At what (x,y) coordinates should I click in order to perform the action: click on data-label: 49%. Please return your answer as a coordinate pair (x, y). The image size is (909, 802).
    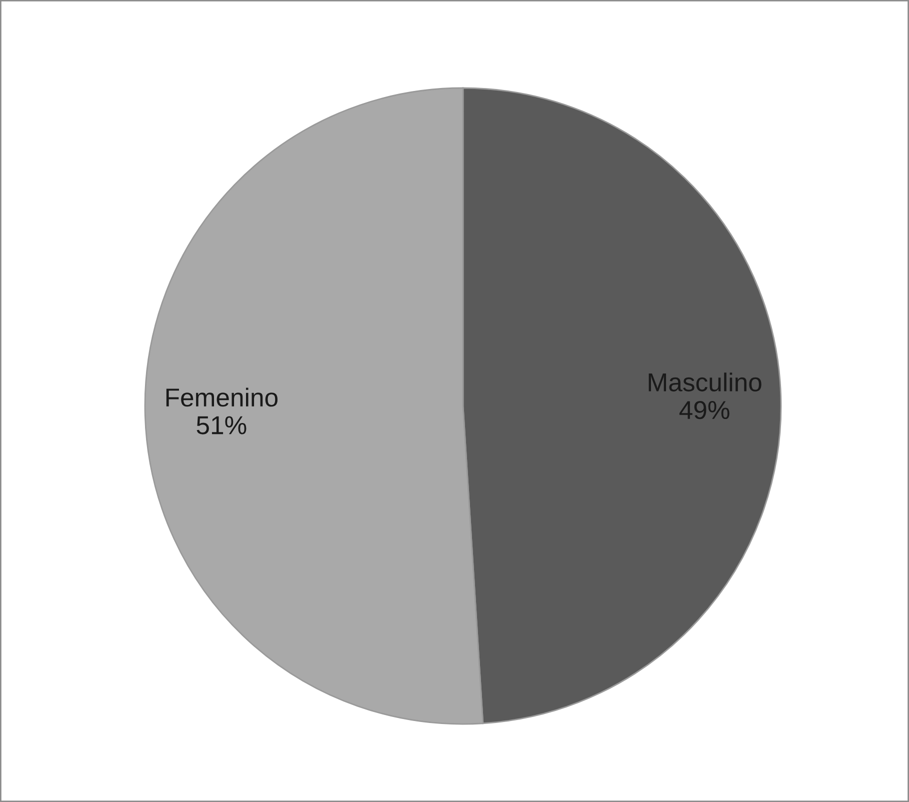
    Looking at the image, I should click on (704, 410).